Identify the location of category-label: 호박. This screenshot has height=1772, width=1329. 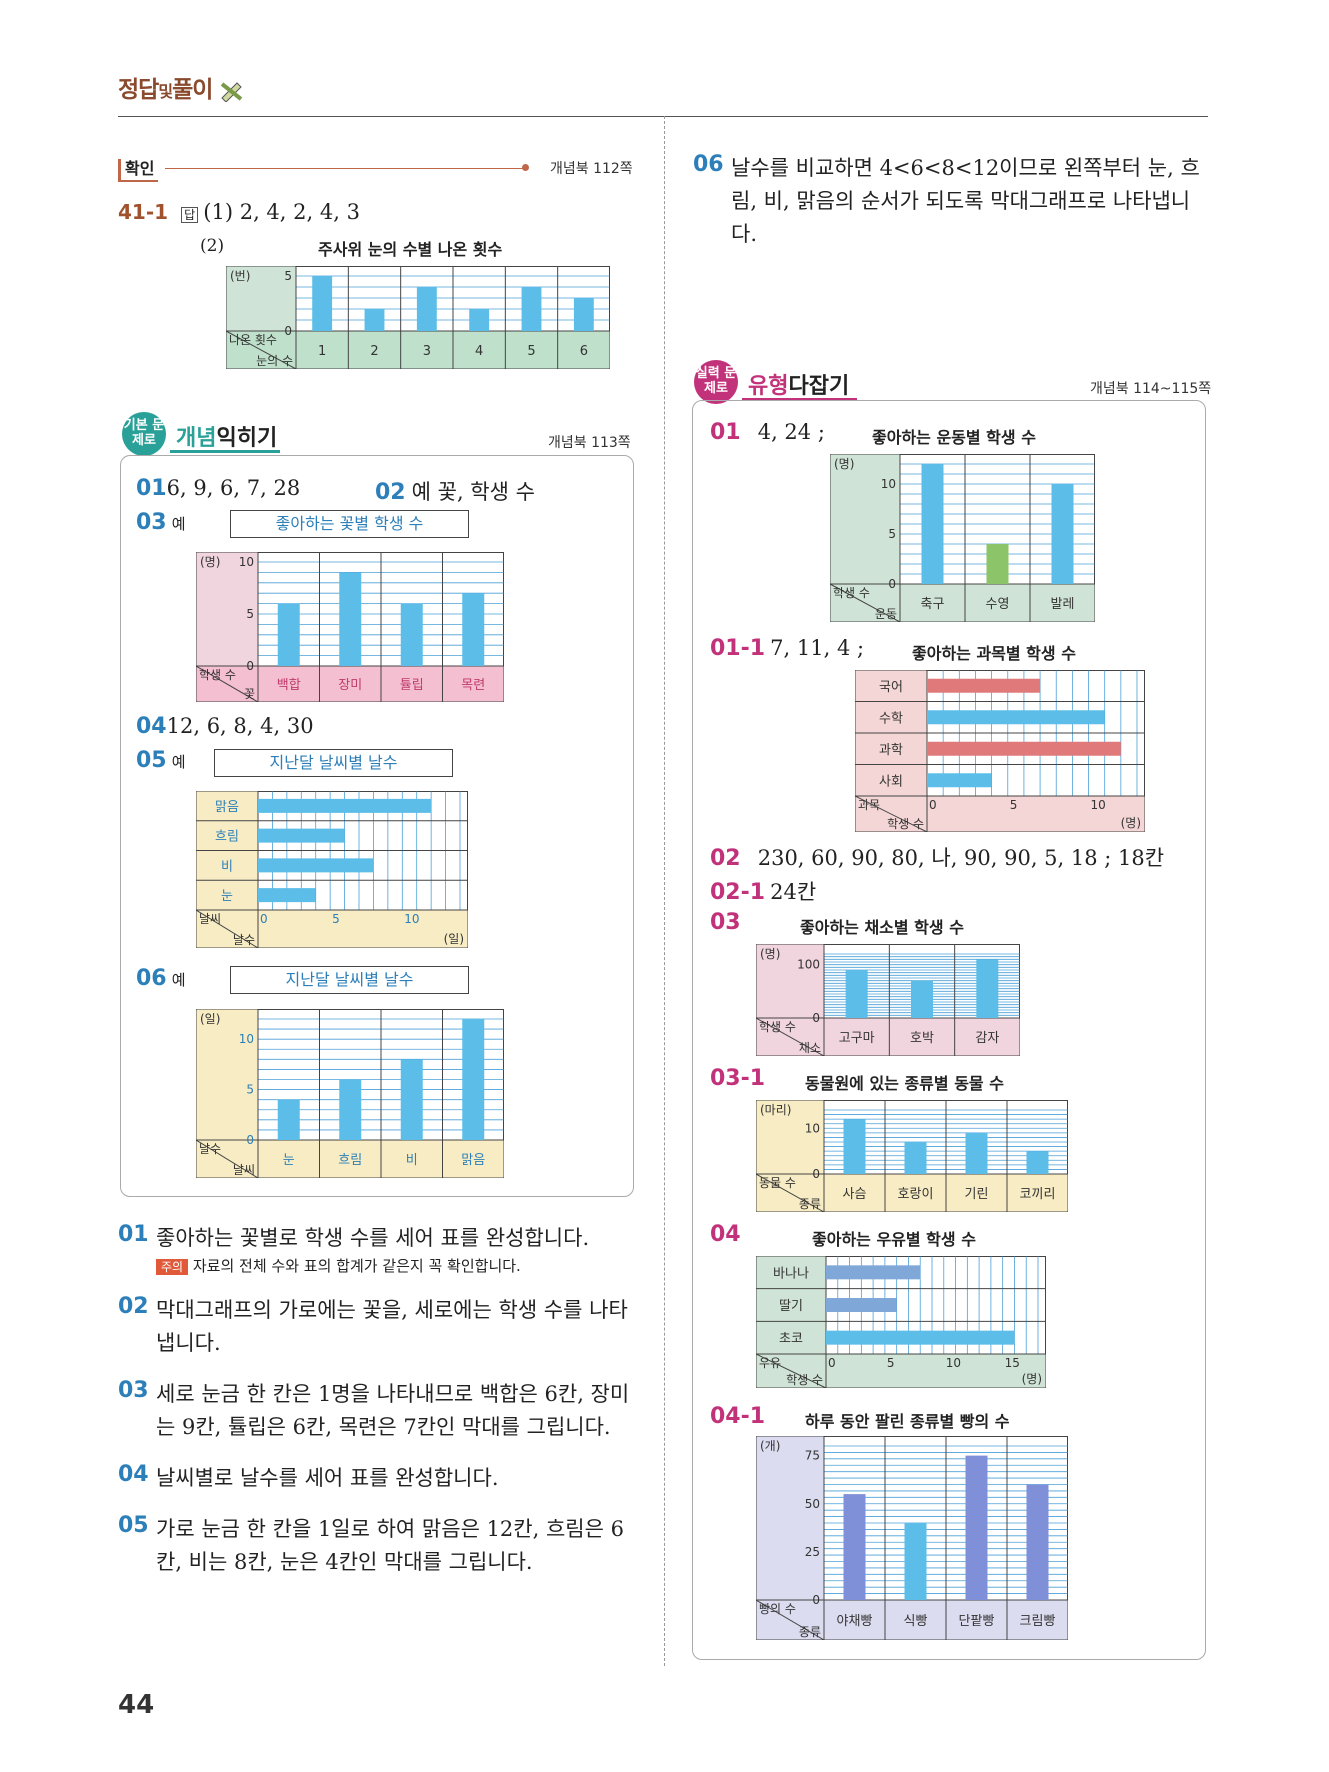
(922, 1038).